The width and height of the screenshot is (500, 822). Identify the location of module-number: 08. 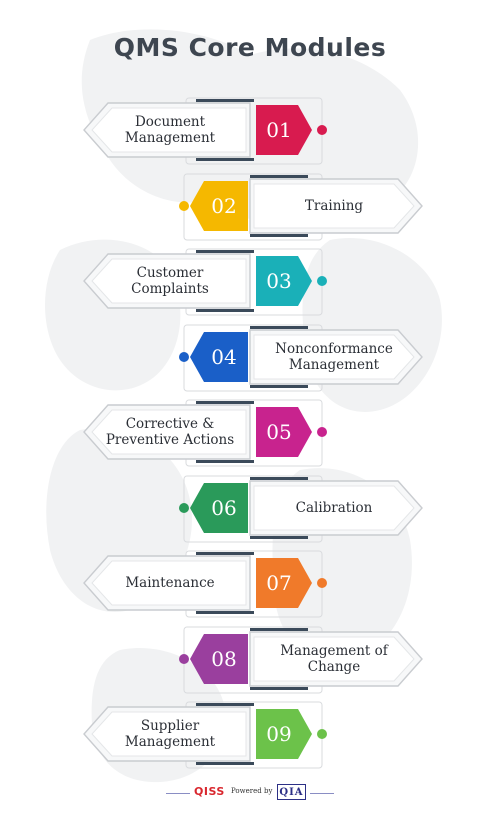
(224, 659).